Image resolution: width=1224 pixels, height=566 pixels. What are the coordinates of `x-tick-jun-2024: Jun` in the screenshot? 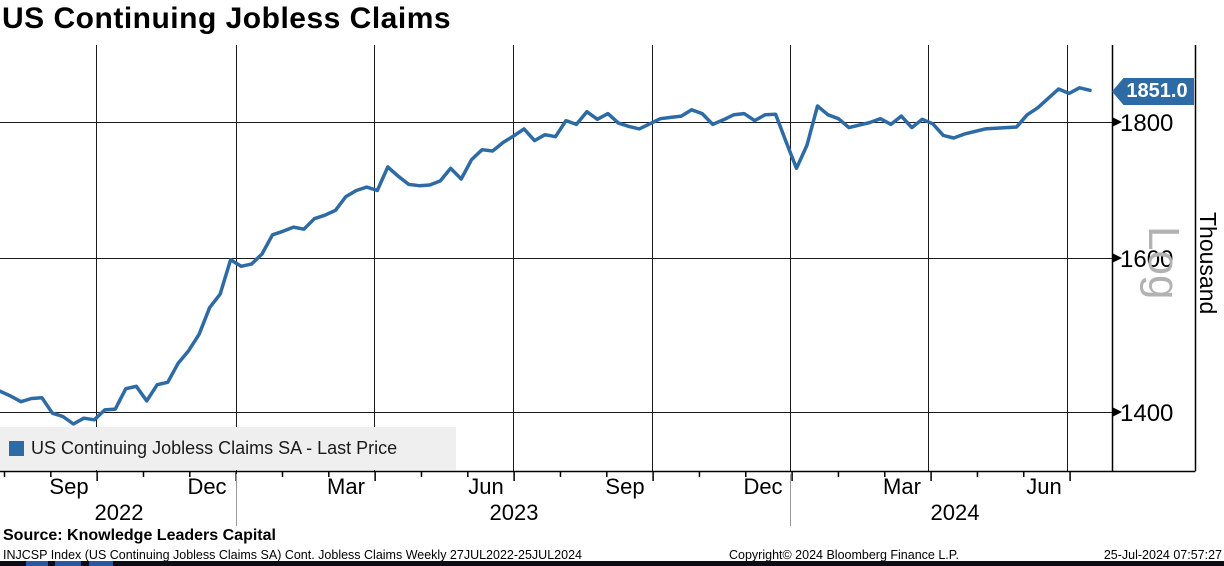 It's located at (1044, 486).